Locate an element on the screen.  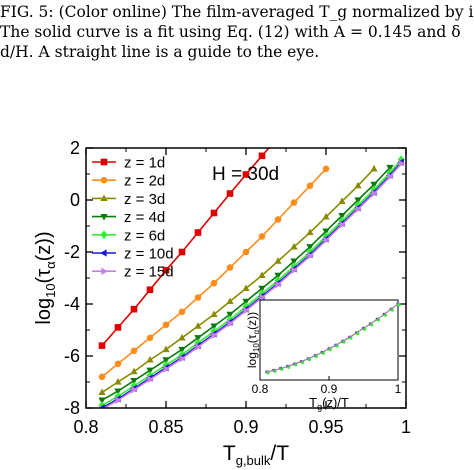
legend-label-0: z = 1d is located at coordinates (144, 163).